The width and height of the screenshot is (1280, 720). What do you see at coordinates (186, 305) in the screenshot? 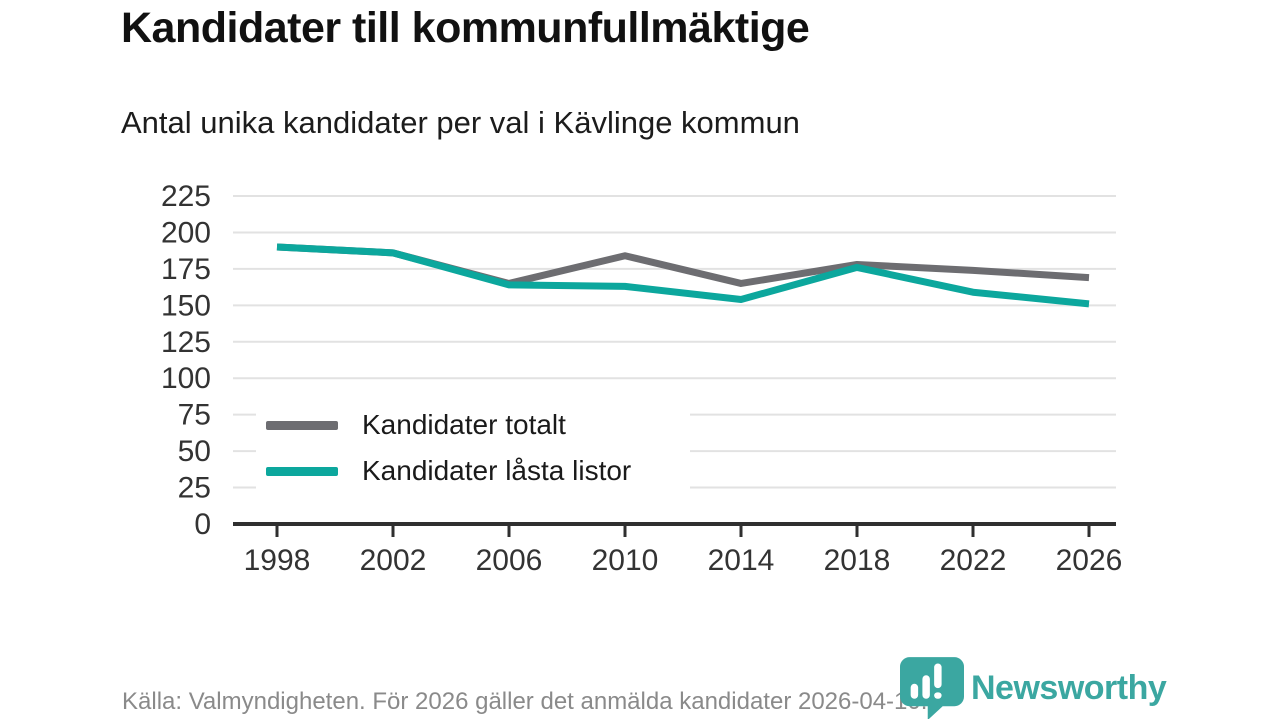
I see `y-axis-tick-label: 150` at bounding box center [186, 305].